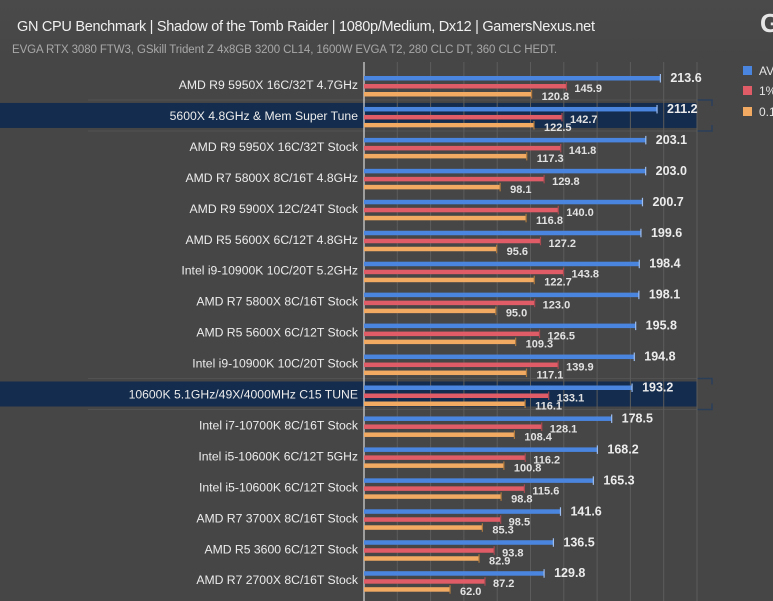 The width and height of the screenshot is (773, 601). Describe the element at coordinates (747, 111) in the screenshot. I see `legend-swatch-low01` at that location.